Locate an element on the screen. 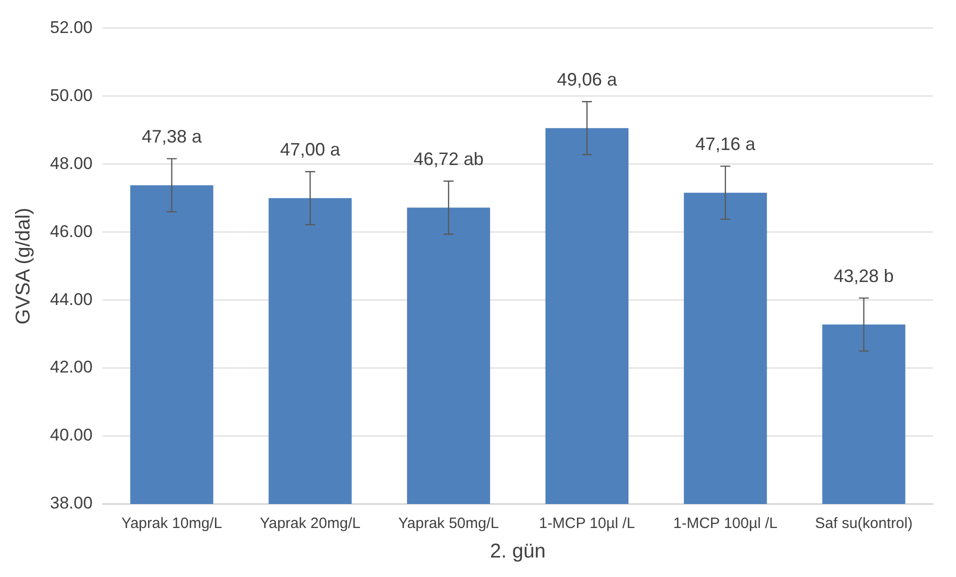 The height and width of the screenshot is (577, 956). data-label: 46,72 ab is located at coordinates (449, 159).